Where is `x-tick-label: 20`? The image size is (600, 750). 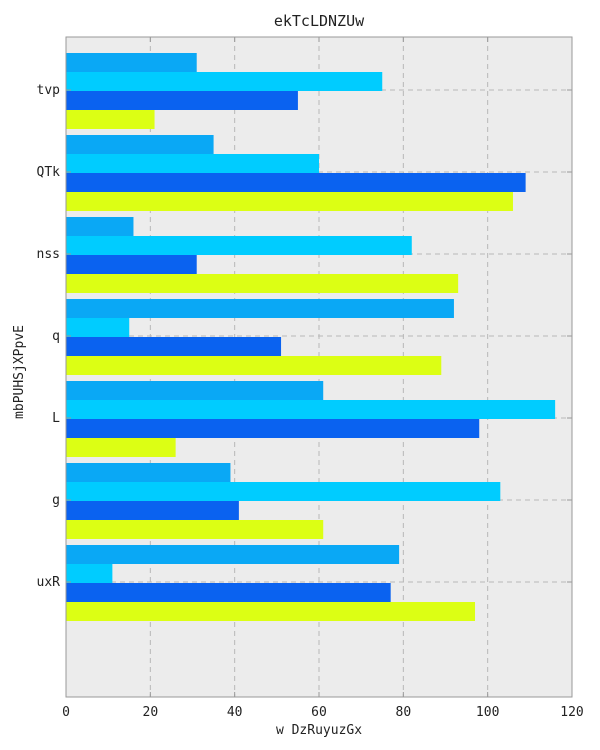
x-tick-label: 20 is located at coordinates (151, 712).